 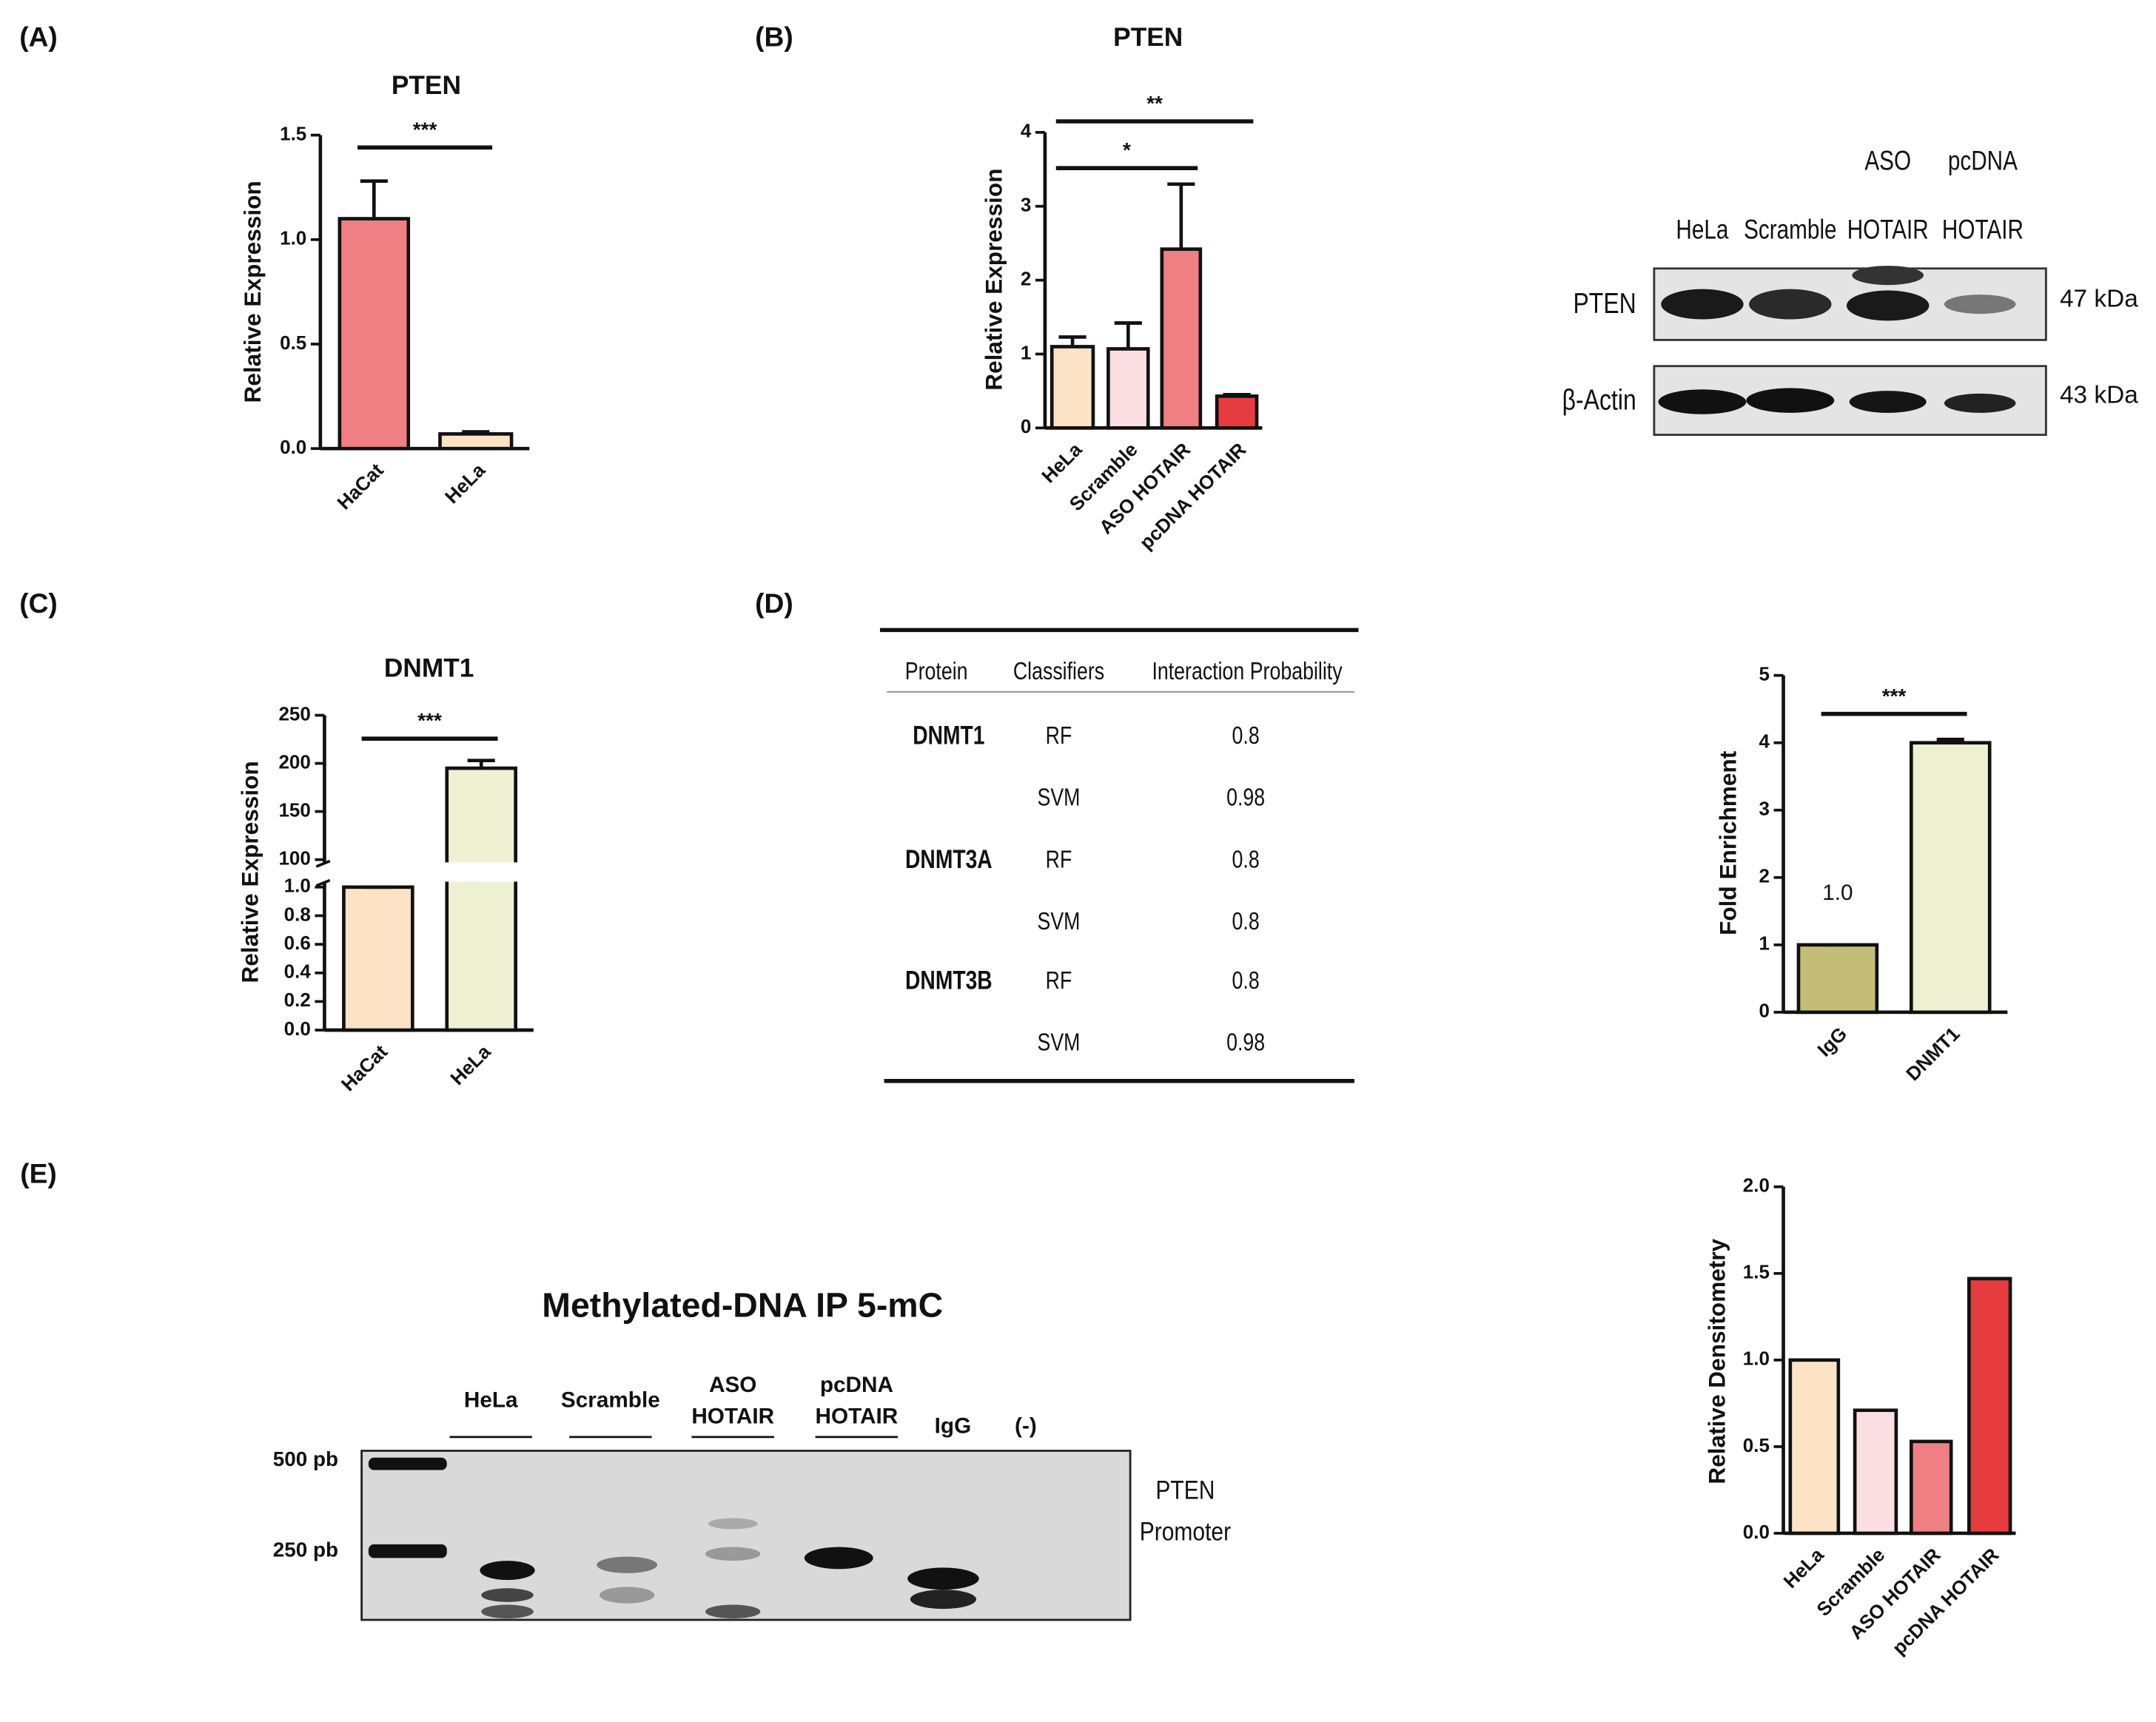 What do you see at coordinates (1059, 671) in the screenshot?
I see `table-header: Classifiers` at bounding box center [1059, 671].